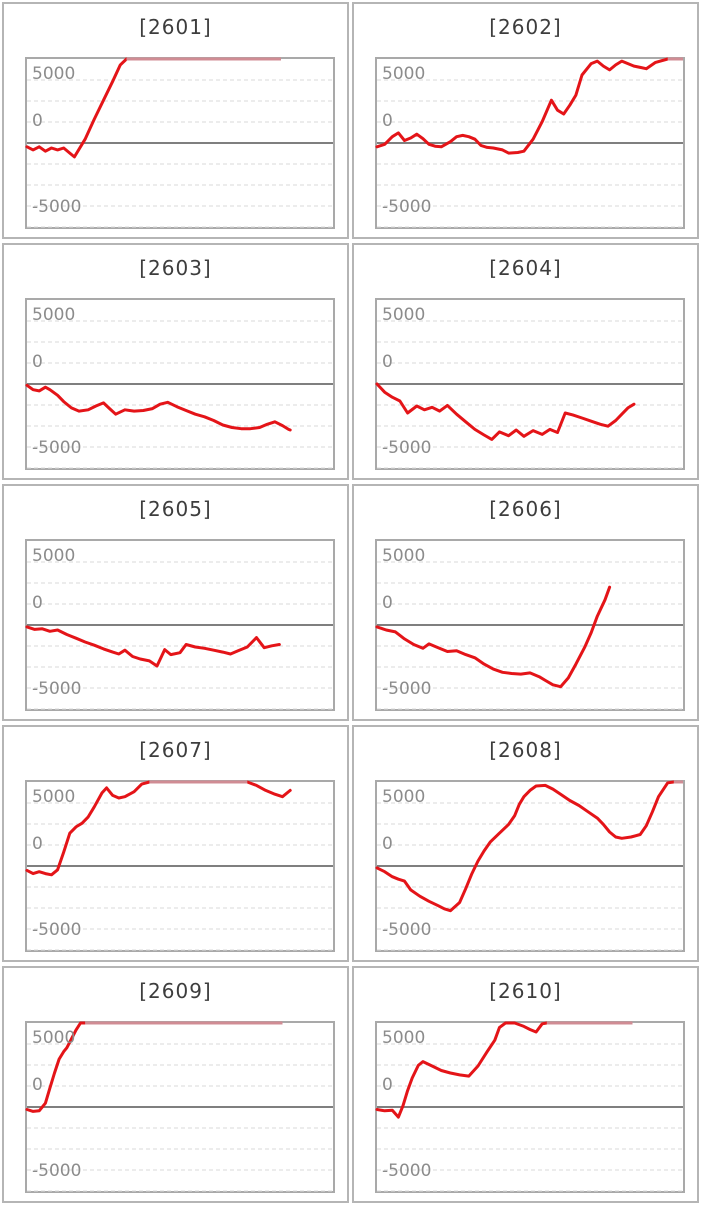 The width and height of the screenshot is (701, 1205). Describe the element at coordinates (175, 991) in the screenshot. I see `chart-title: [2609]` at that location.